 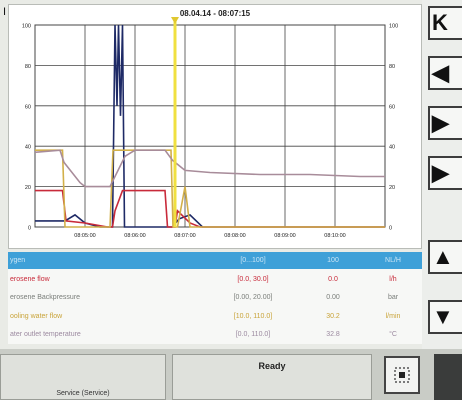 What do you see at coordinates (253, 279) in the screenshot?
I see `row-range: [0.0, 30.0]` at bounding box center [253, 279].